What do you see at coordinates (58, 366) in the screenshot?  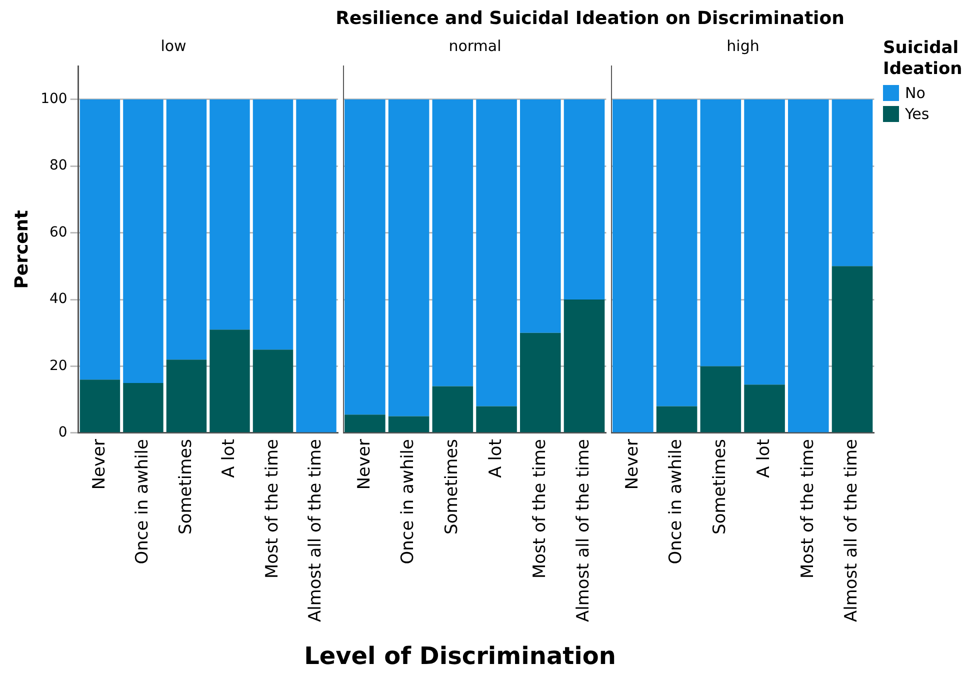 I see `y-tick-label: 20` at bounding box center [58, 366].